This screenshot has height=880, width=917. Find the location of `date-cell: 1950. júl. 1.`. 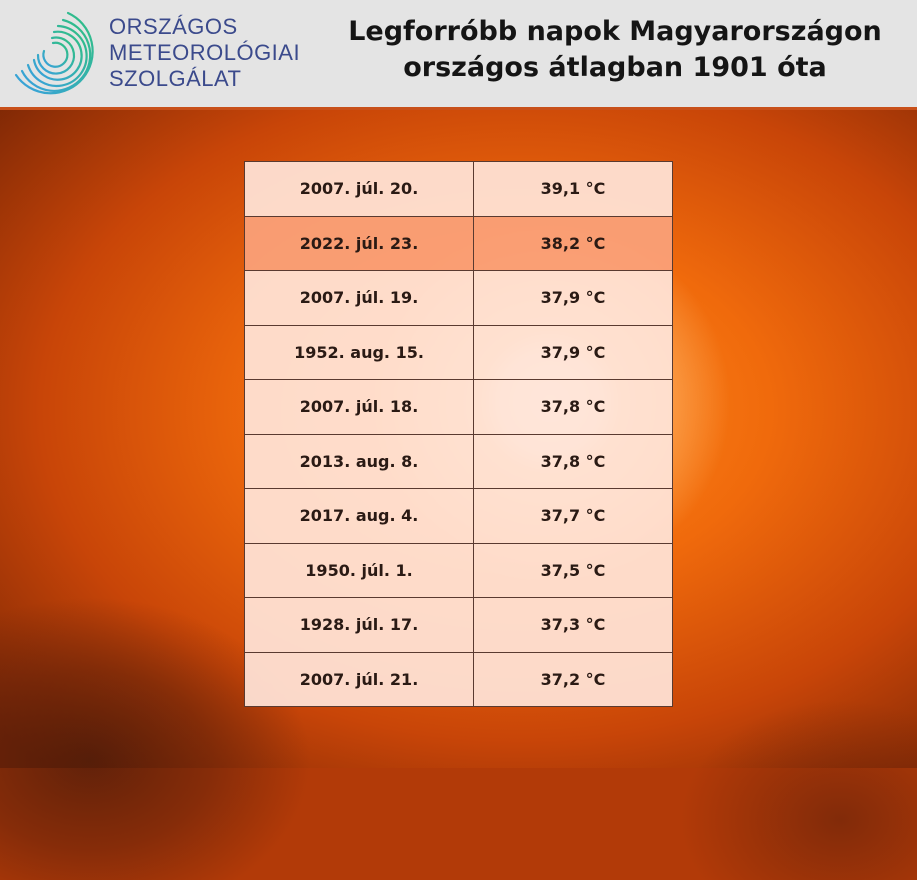

date-cell: 1950. júl. 1. is located at coordinates (359, 570).